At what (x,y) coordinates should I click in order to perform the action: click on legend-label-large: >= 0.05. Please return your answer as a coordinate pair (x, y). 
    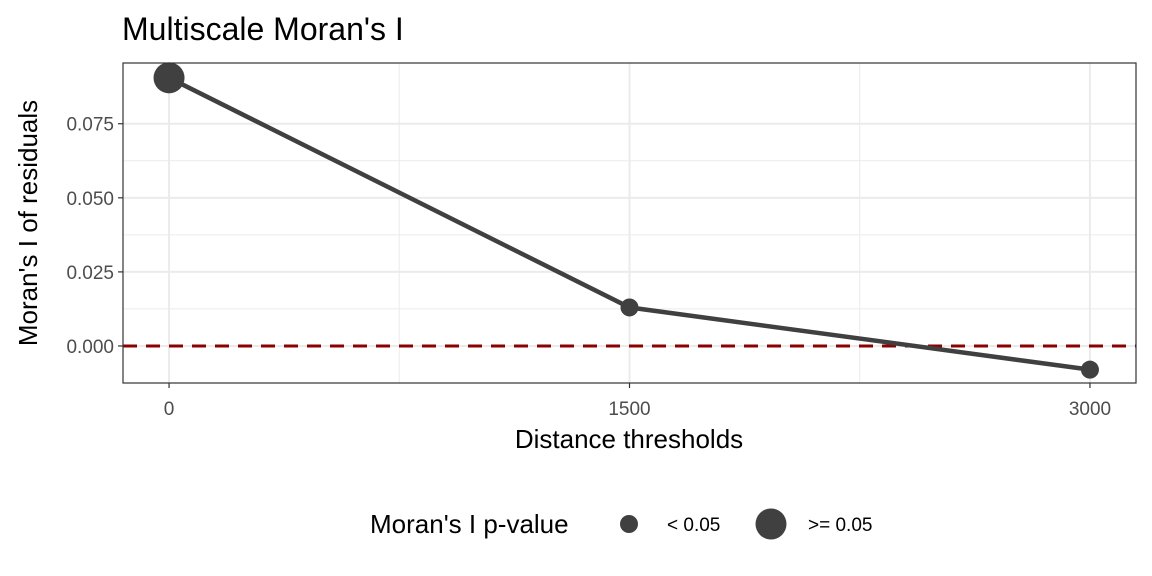
    Looking at the image, I should click on (840, 525).